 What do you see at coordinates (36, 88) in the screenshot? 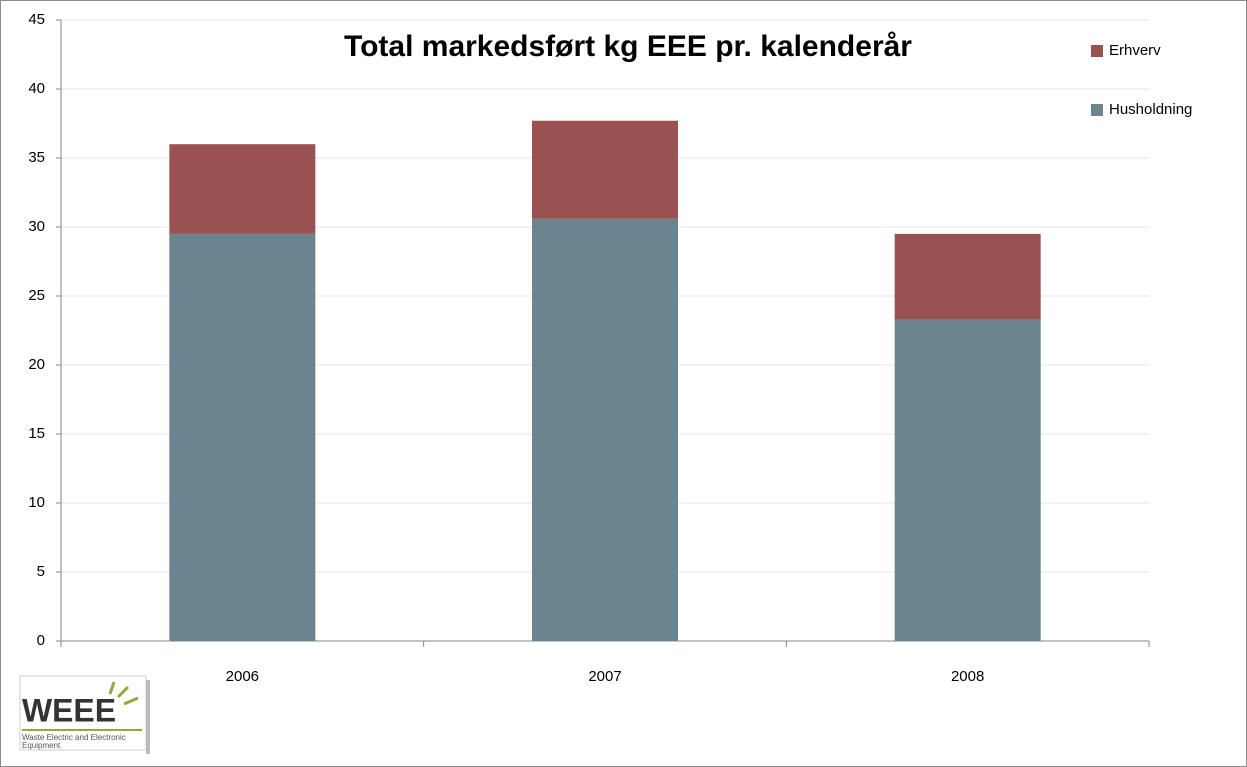
I see `y-tick-label: 40` at bounding box center [36, 88].